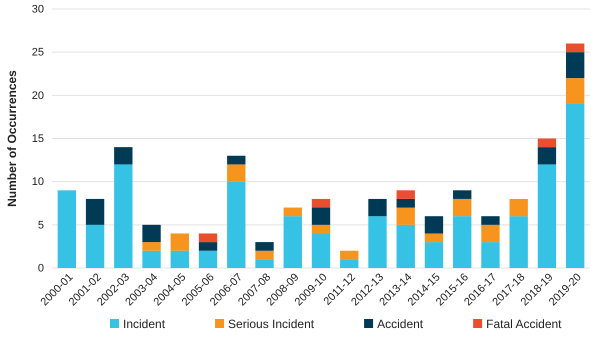 The height and width of the screenshot is (337, 600). I want to click on y-tick-label: 0, so click(41, 268).